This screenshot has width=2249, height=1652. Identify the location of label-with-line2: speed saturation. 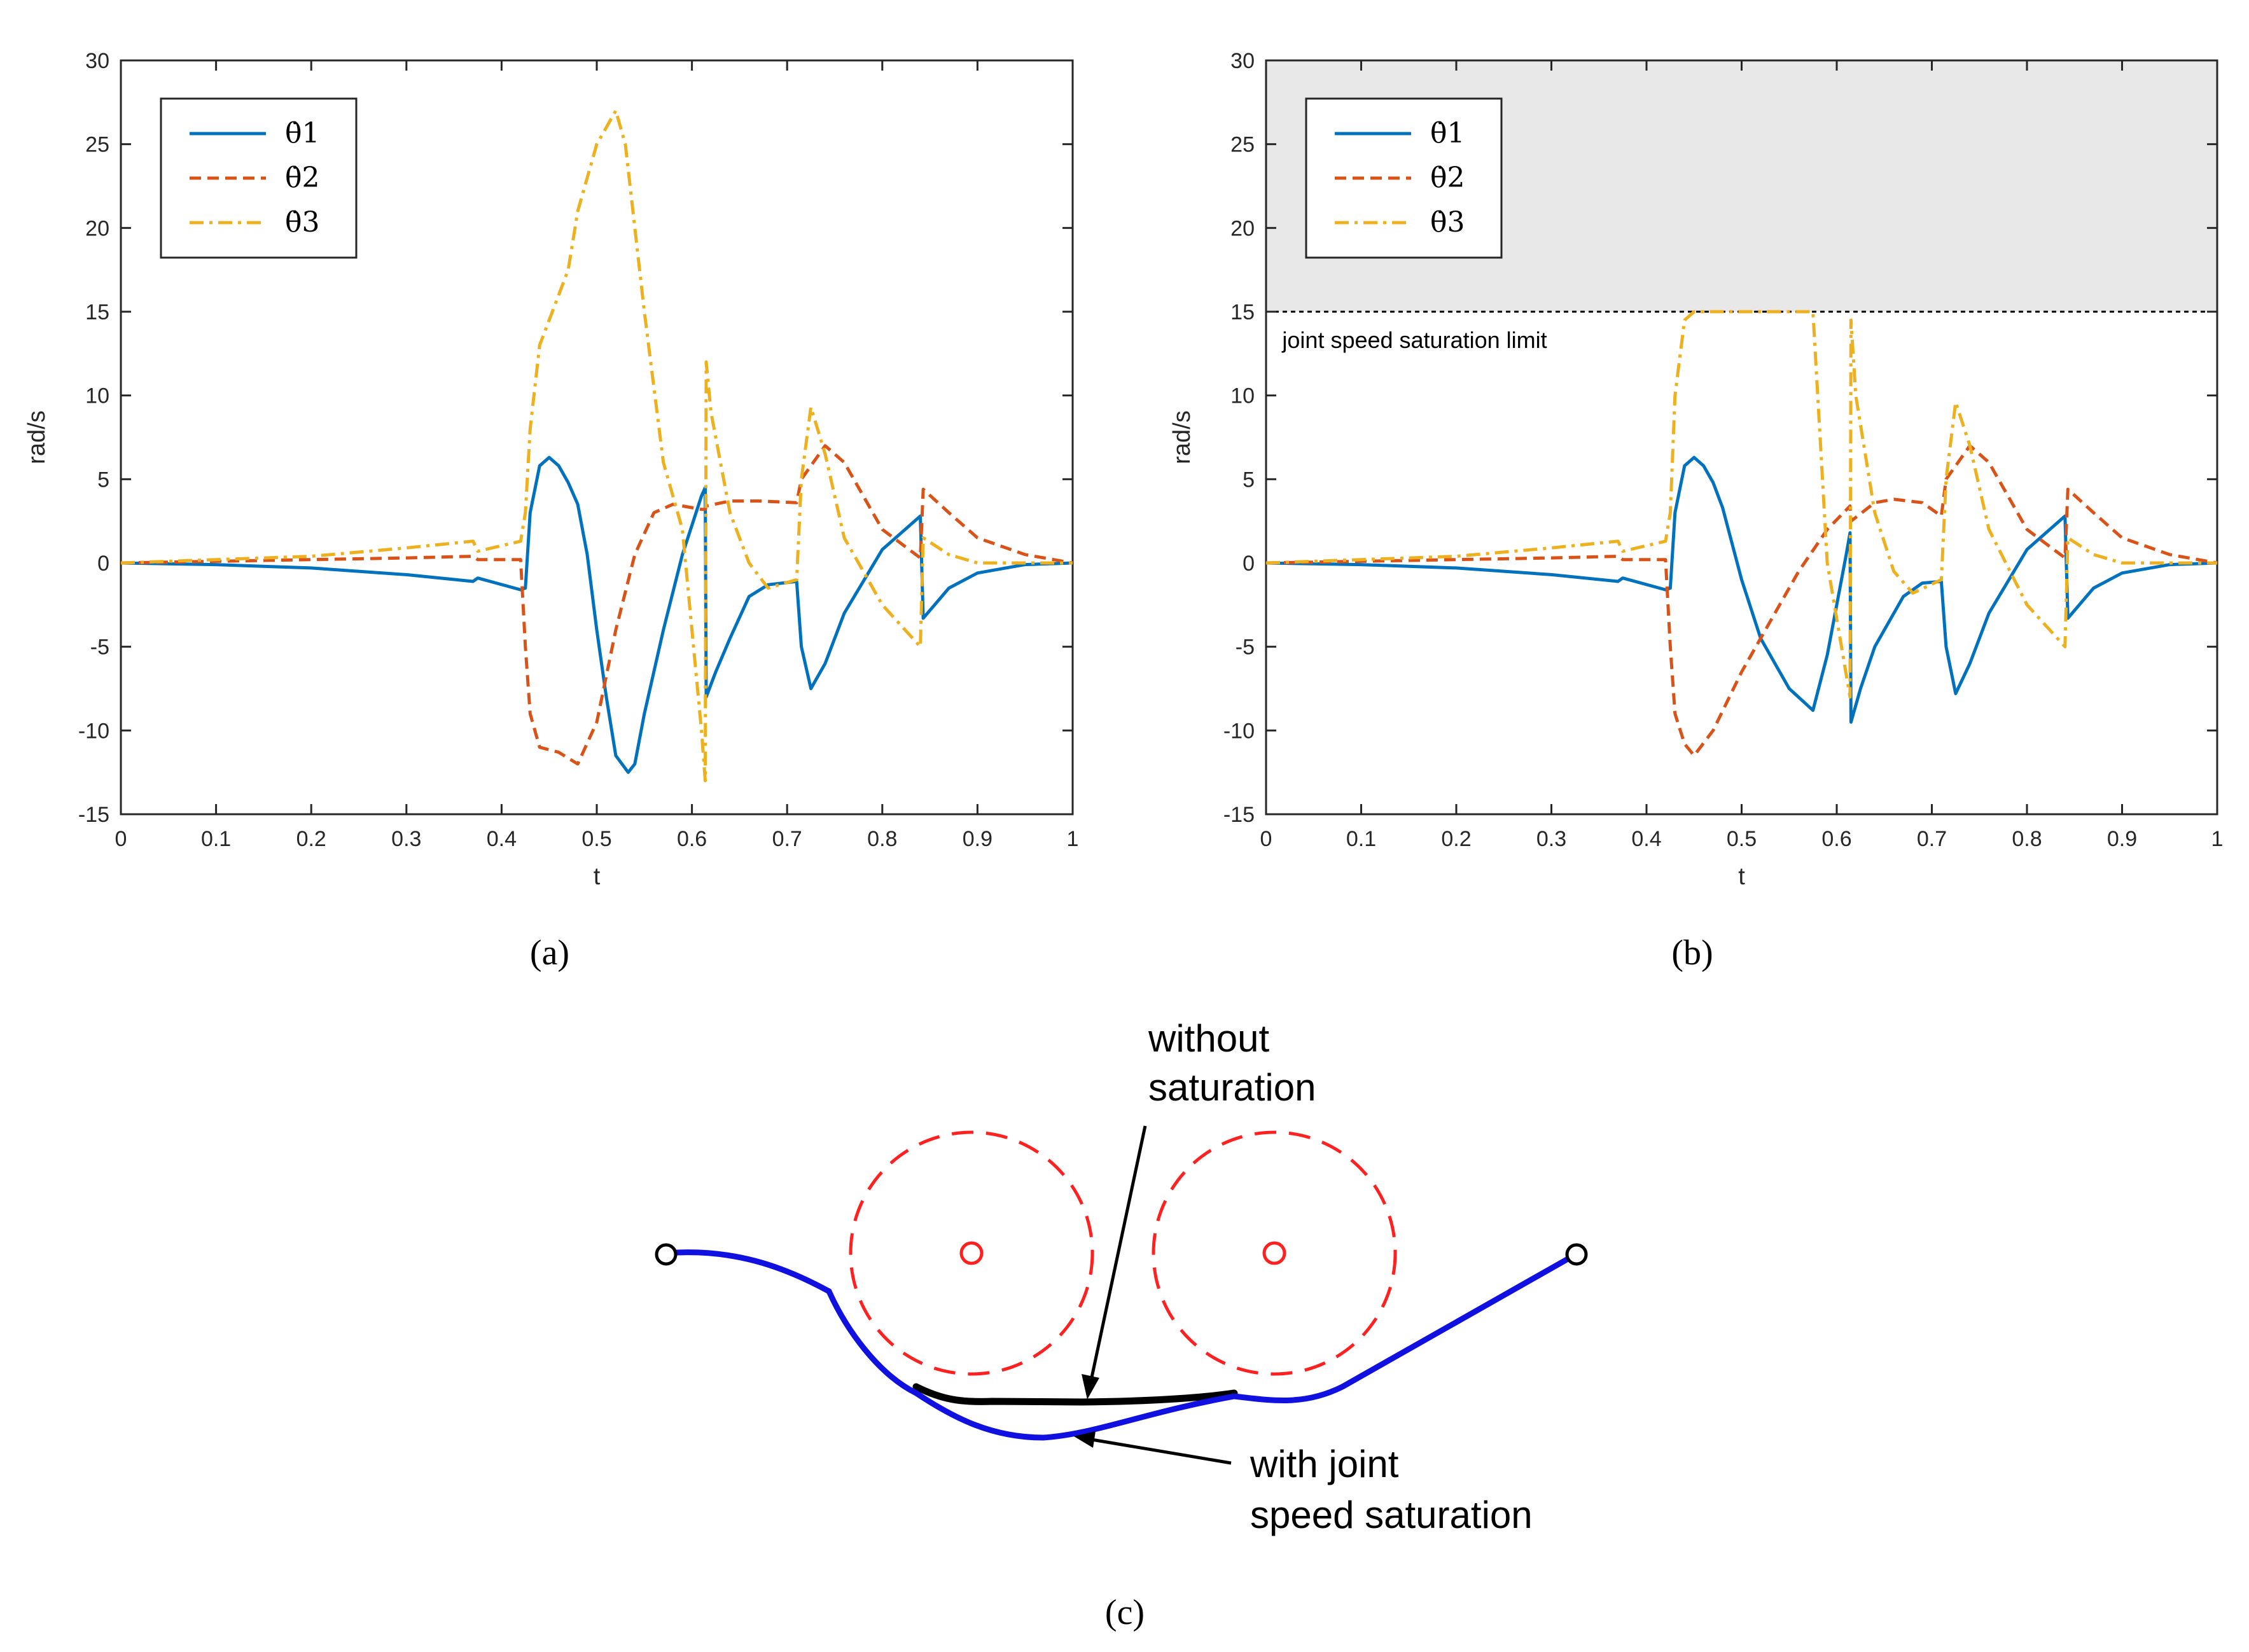
(1391, 1515).